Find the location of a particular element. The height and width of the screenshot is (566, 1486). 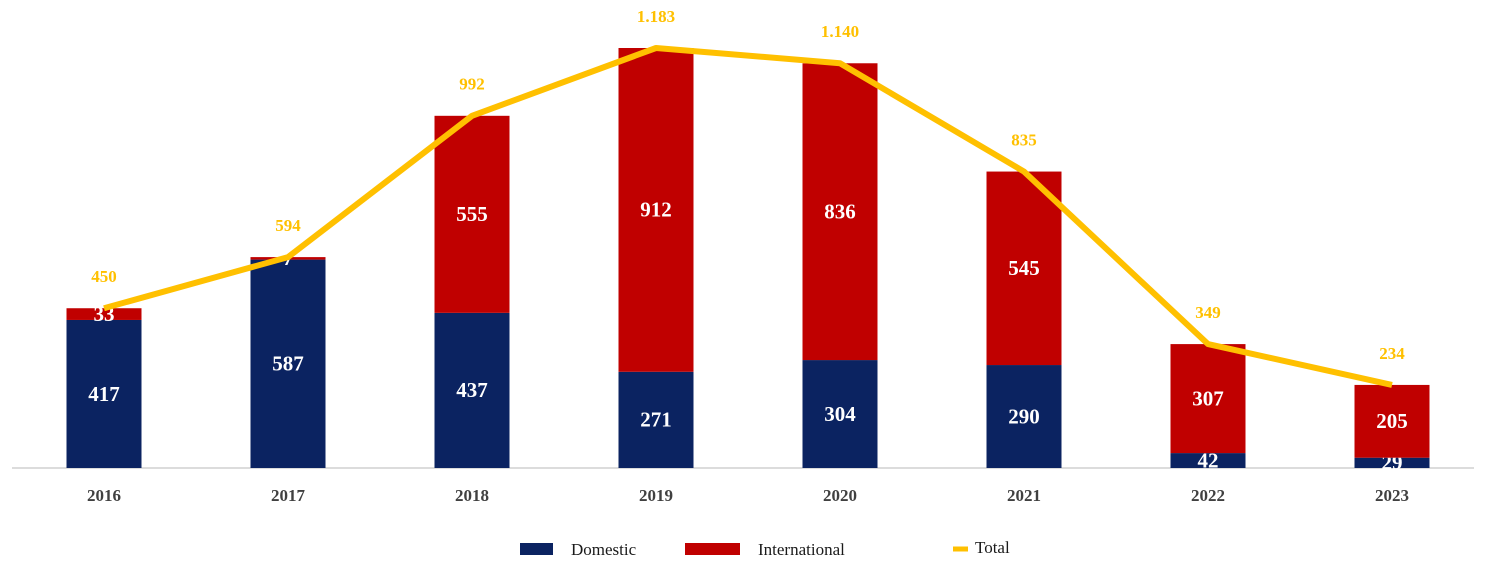

data-label: 271 is located at coordinates (656, 420).